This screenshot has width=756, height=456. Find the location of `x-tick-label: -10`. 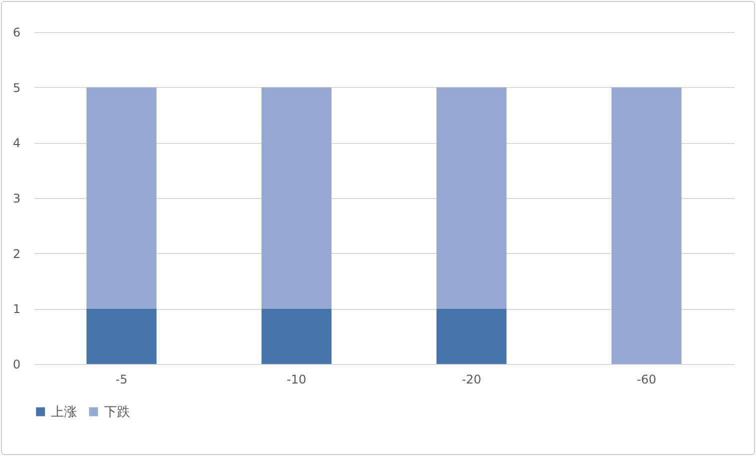

x-tick-label: -10 is located at coordinates (296, 379).